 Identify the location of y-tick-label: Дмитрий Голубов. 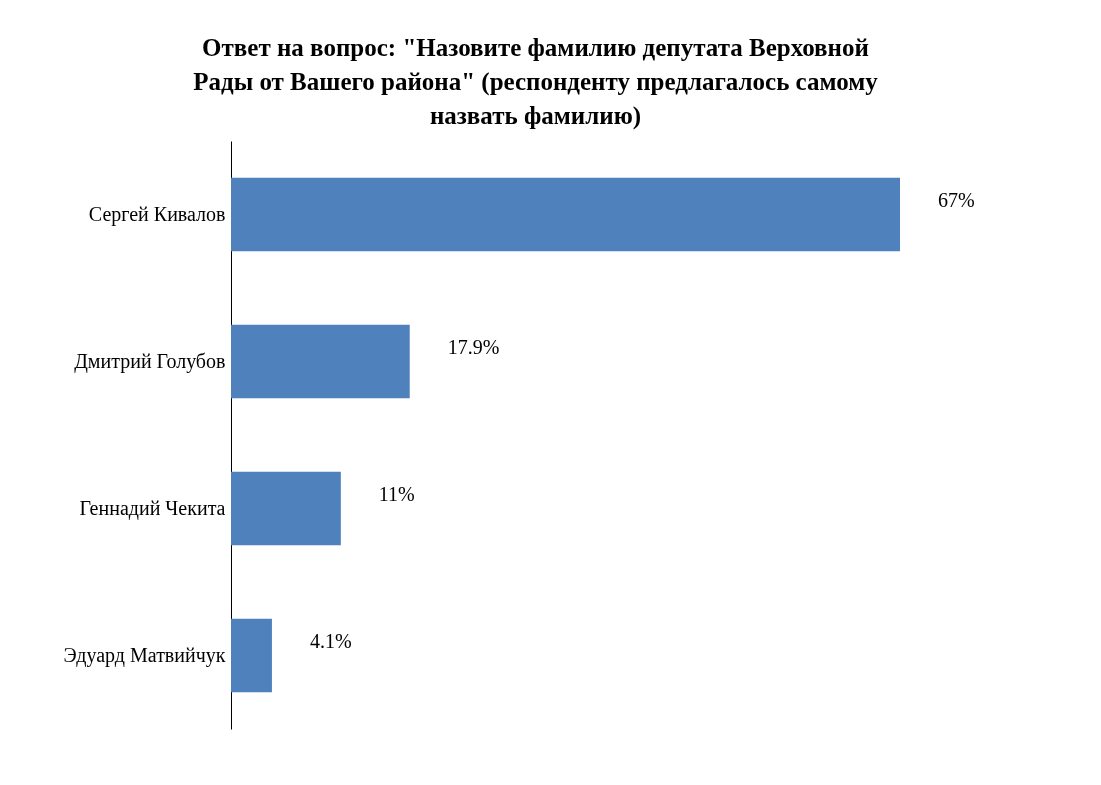
(150, 361).